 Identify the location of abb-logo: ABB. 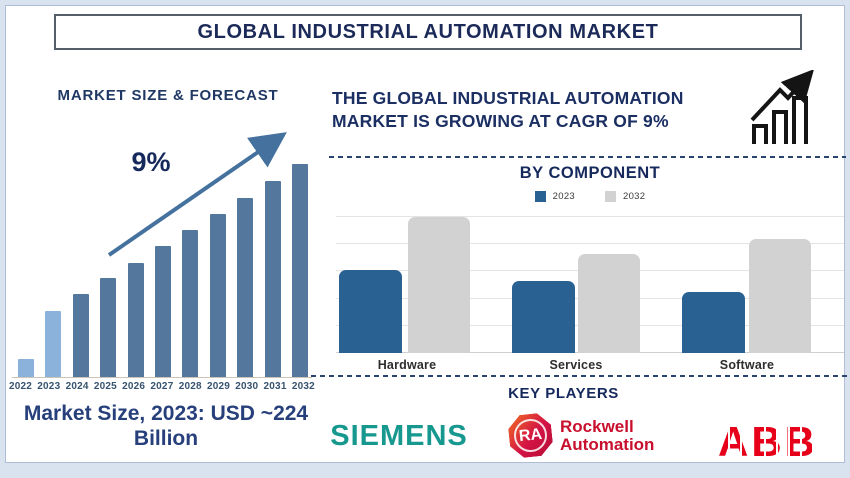
(768, 441).